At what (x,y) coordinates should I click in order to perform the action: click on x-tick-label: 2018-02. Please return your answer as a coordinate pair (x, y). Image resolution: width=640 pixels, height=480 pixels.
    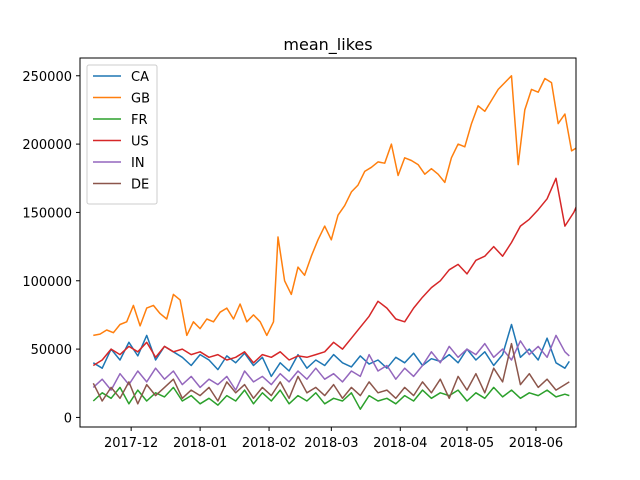
    Looking at the image, I should click on (269, 443).